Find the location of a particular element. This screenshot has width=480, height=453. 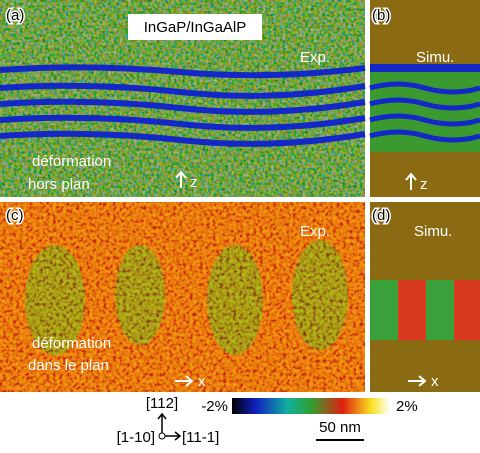

caption-line: hors plan is located at coordinates (59, 184).